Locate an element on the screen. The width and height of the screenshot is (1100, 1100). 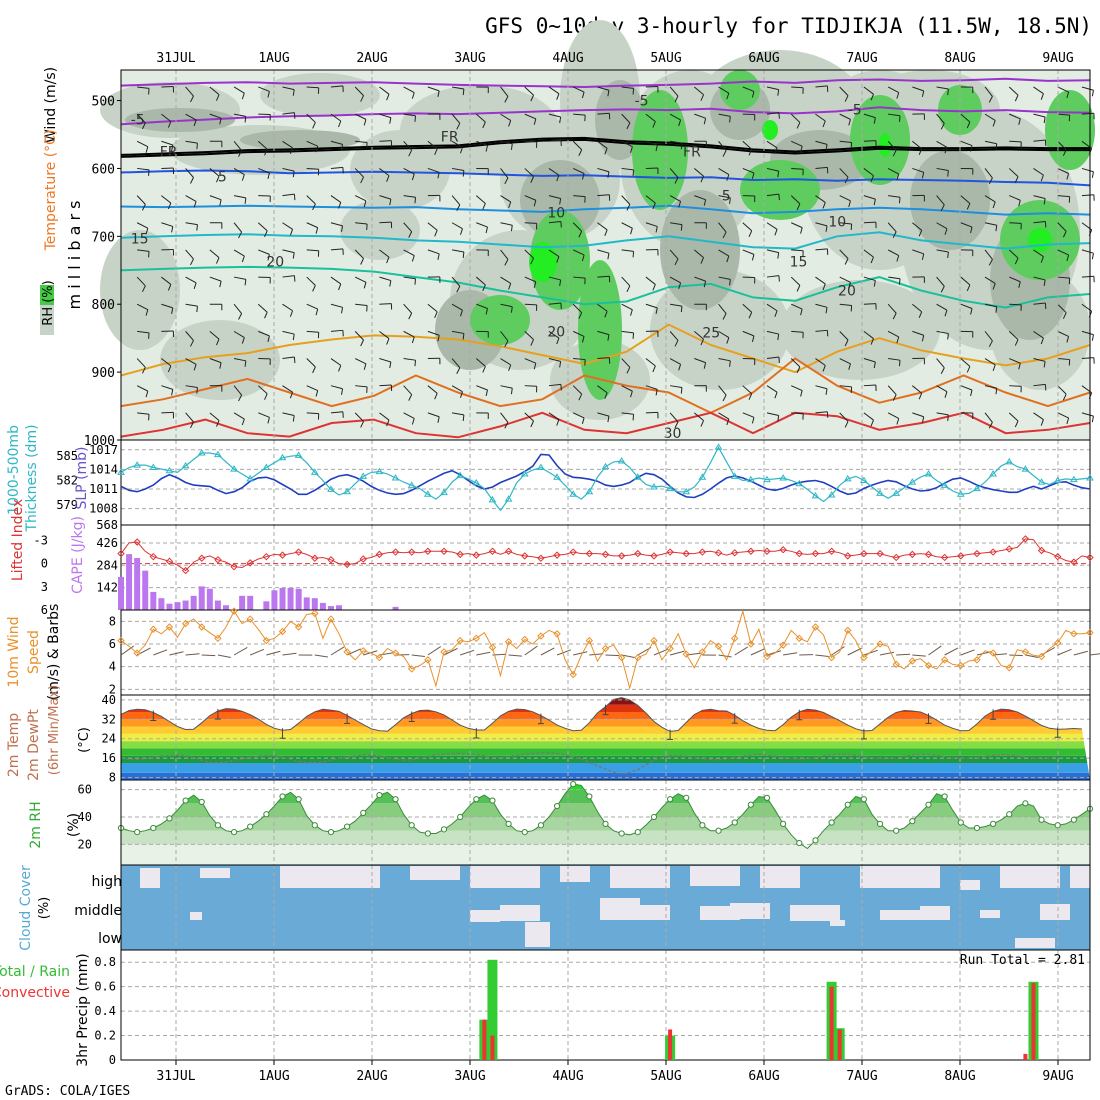
wind-tick-label: 8 is located at coordinates (112, 621).